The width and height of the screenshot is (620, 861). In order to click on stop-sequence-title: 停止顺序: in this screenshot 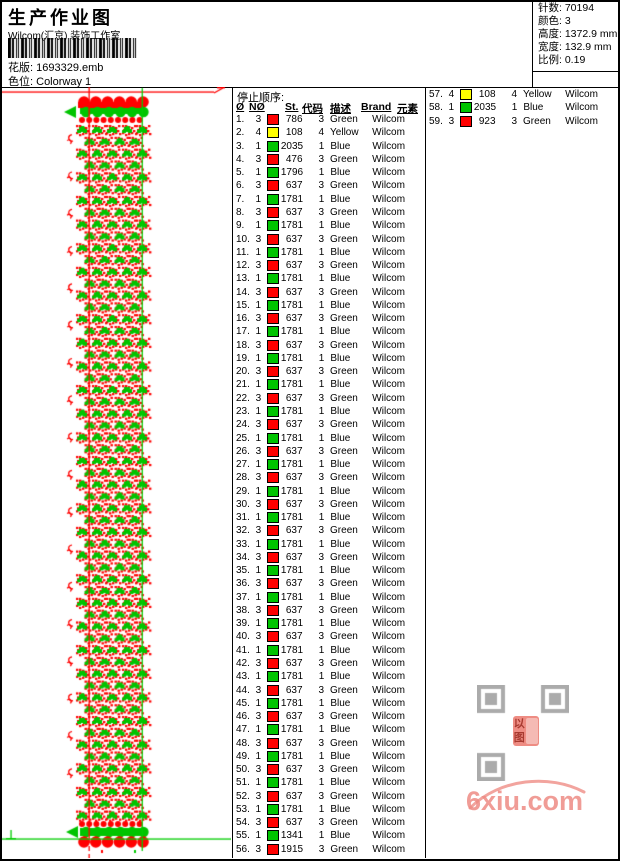, I will do `click(261, 98)`.